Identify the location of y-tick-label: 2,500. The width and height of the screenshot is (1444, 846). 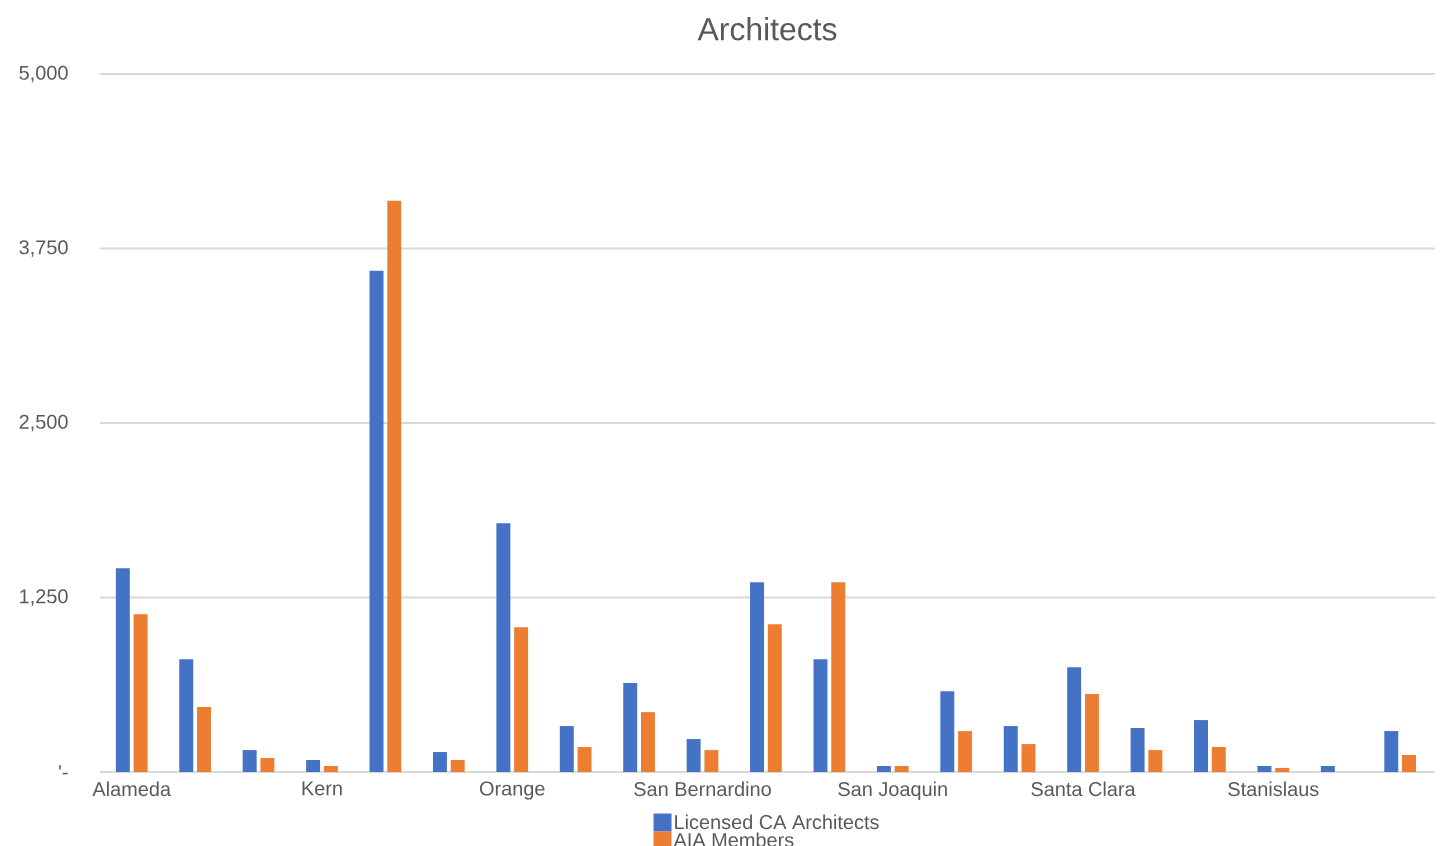
(43, 423).